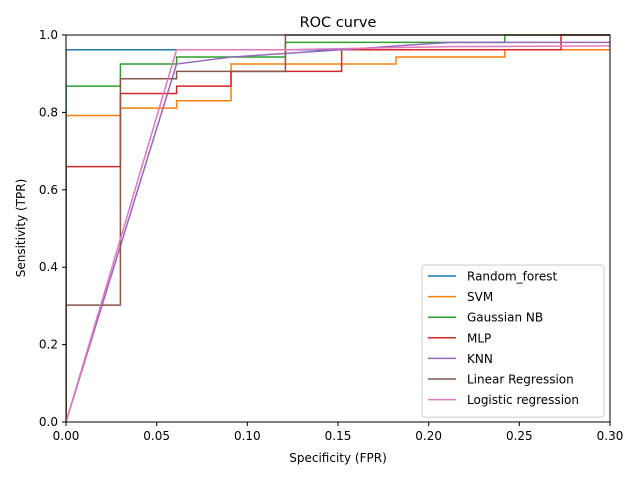 The width and height of the screenshot is (640, 484). I want to click on x-tick-label: 0.30, so click(610, 436).